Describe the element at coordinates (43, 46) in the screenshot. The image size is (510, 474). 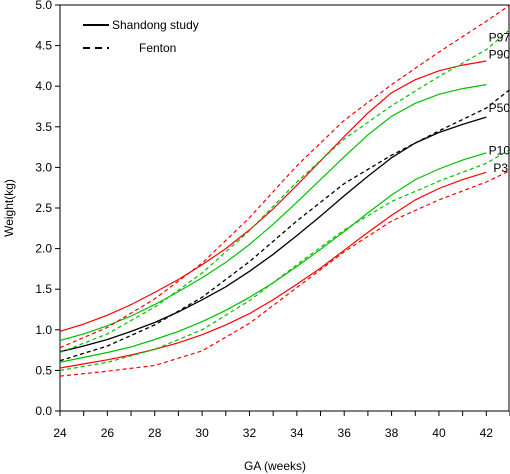
I see `y-tick-label: 4.5` at that location.